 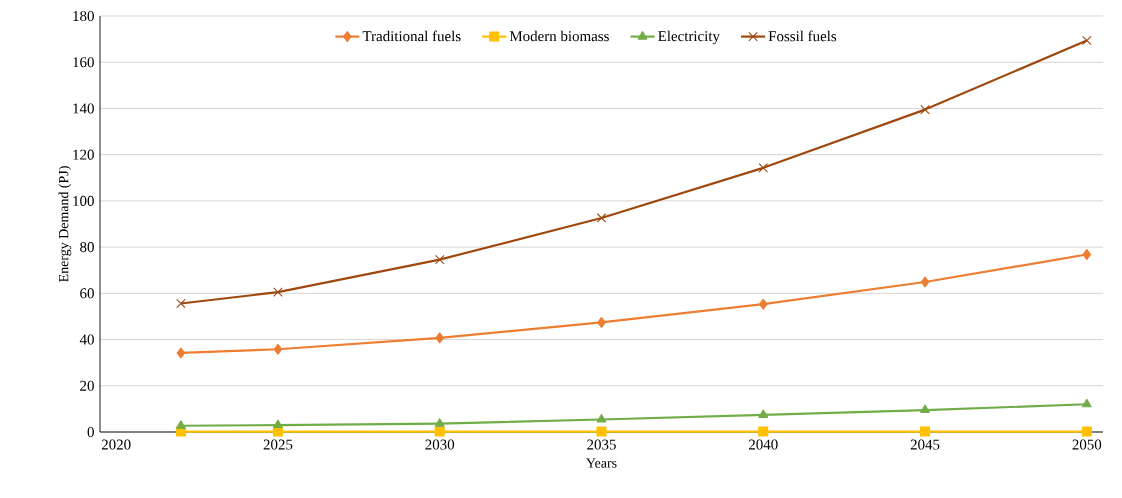 I want to click on y-tick-label: 120, so click(x=83, y=154).